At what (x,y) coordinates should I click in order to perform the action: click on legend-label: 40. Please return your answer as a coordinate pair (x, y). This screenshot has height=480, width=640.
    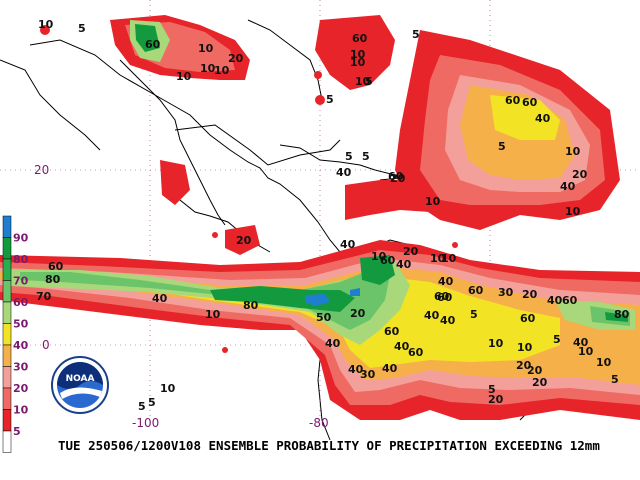
    Looking at the image, I should click on (21, 345).